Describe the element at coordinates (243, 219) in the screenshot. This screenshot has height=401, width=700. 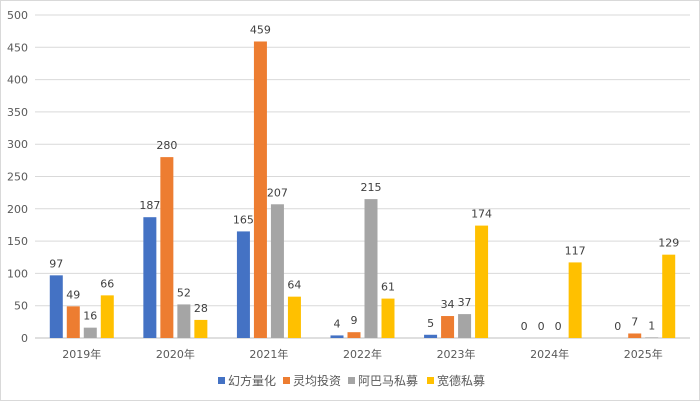
I see `data-label: 165` at that location.